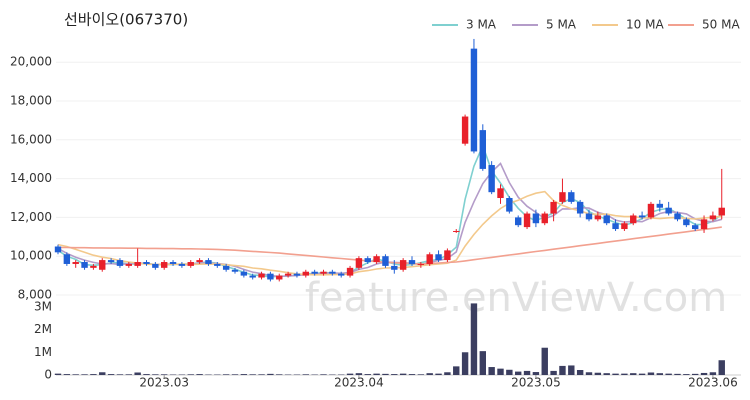 This screenshot has height=400, width=750. I want to click on y-tick-label: 0, so click(48, 375).